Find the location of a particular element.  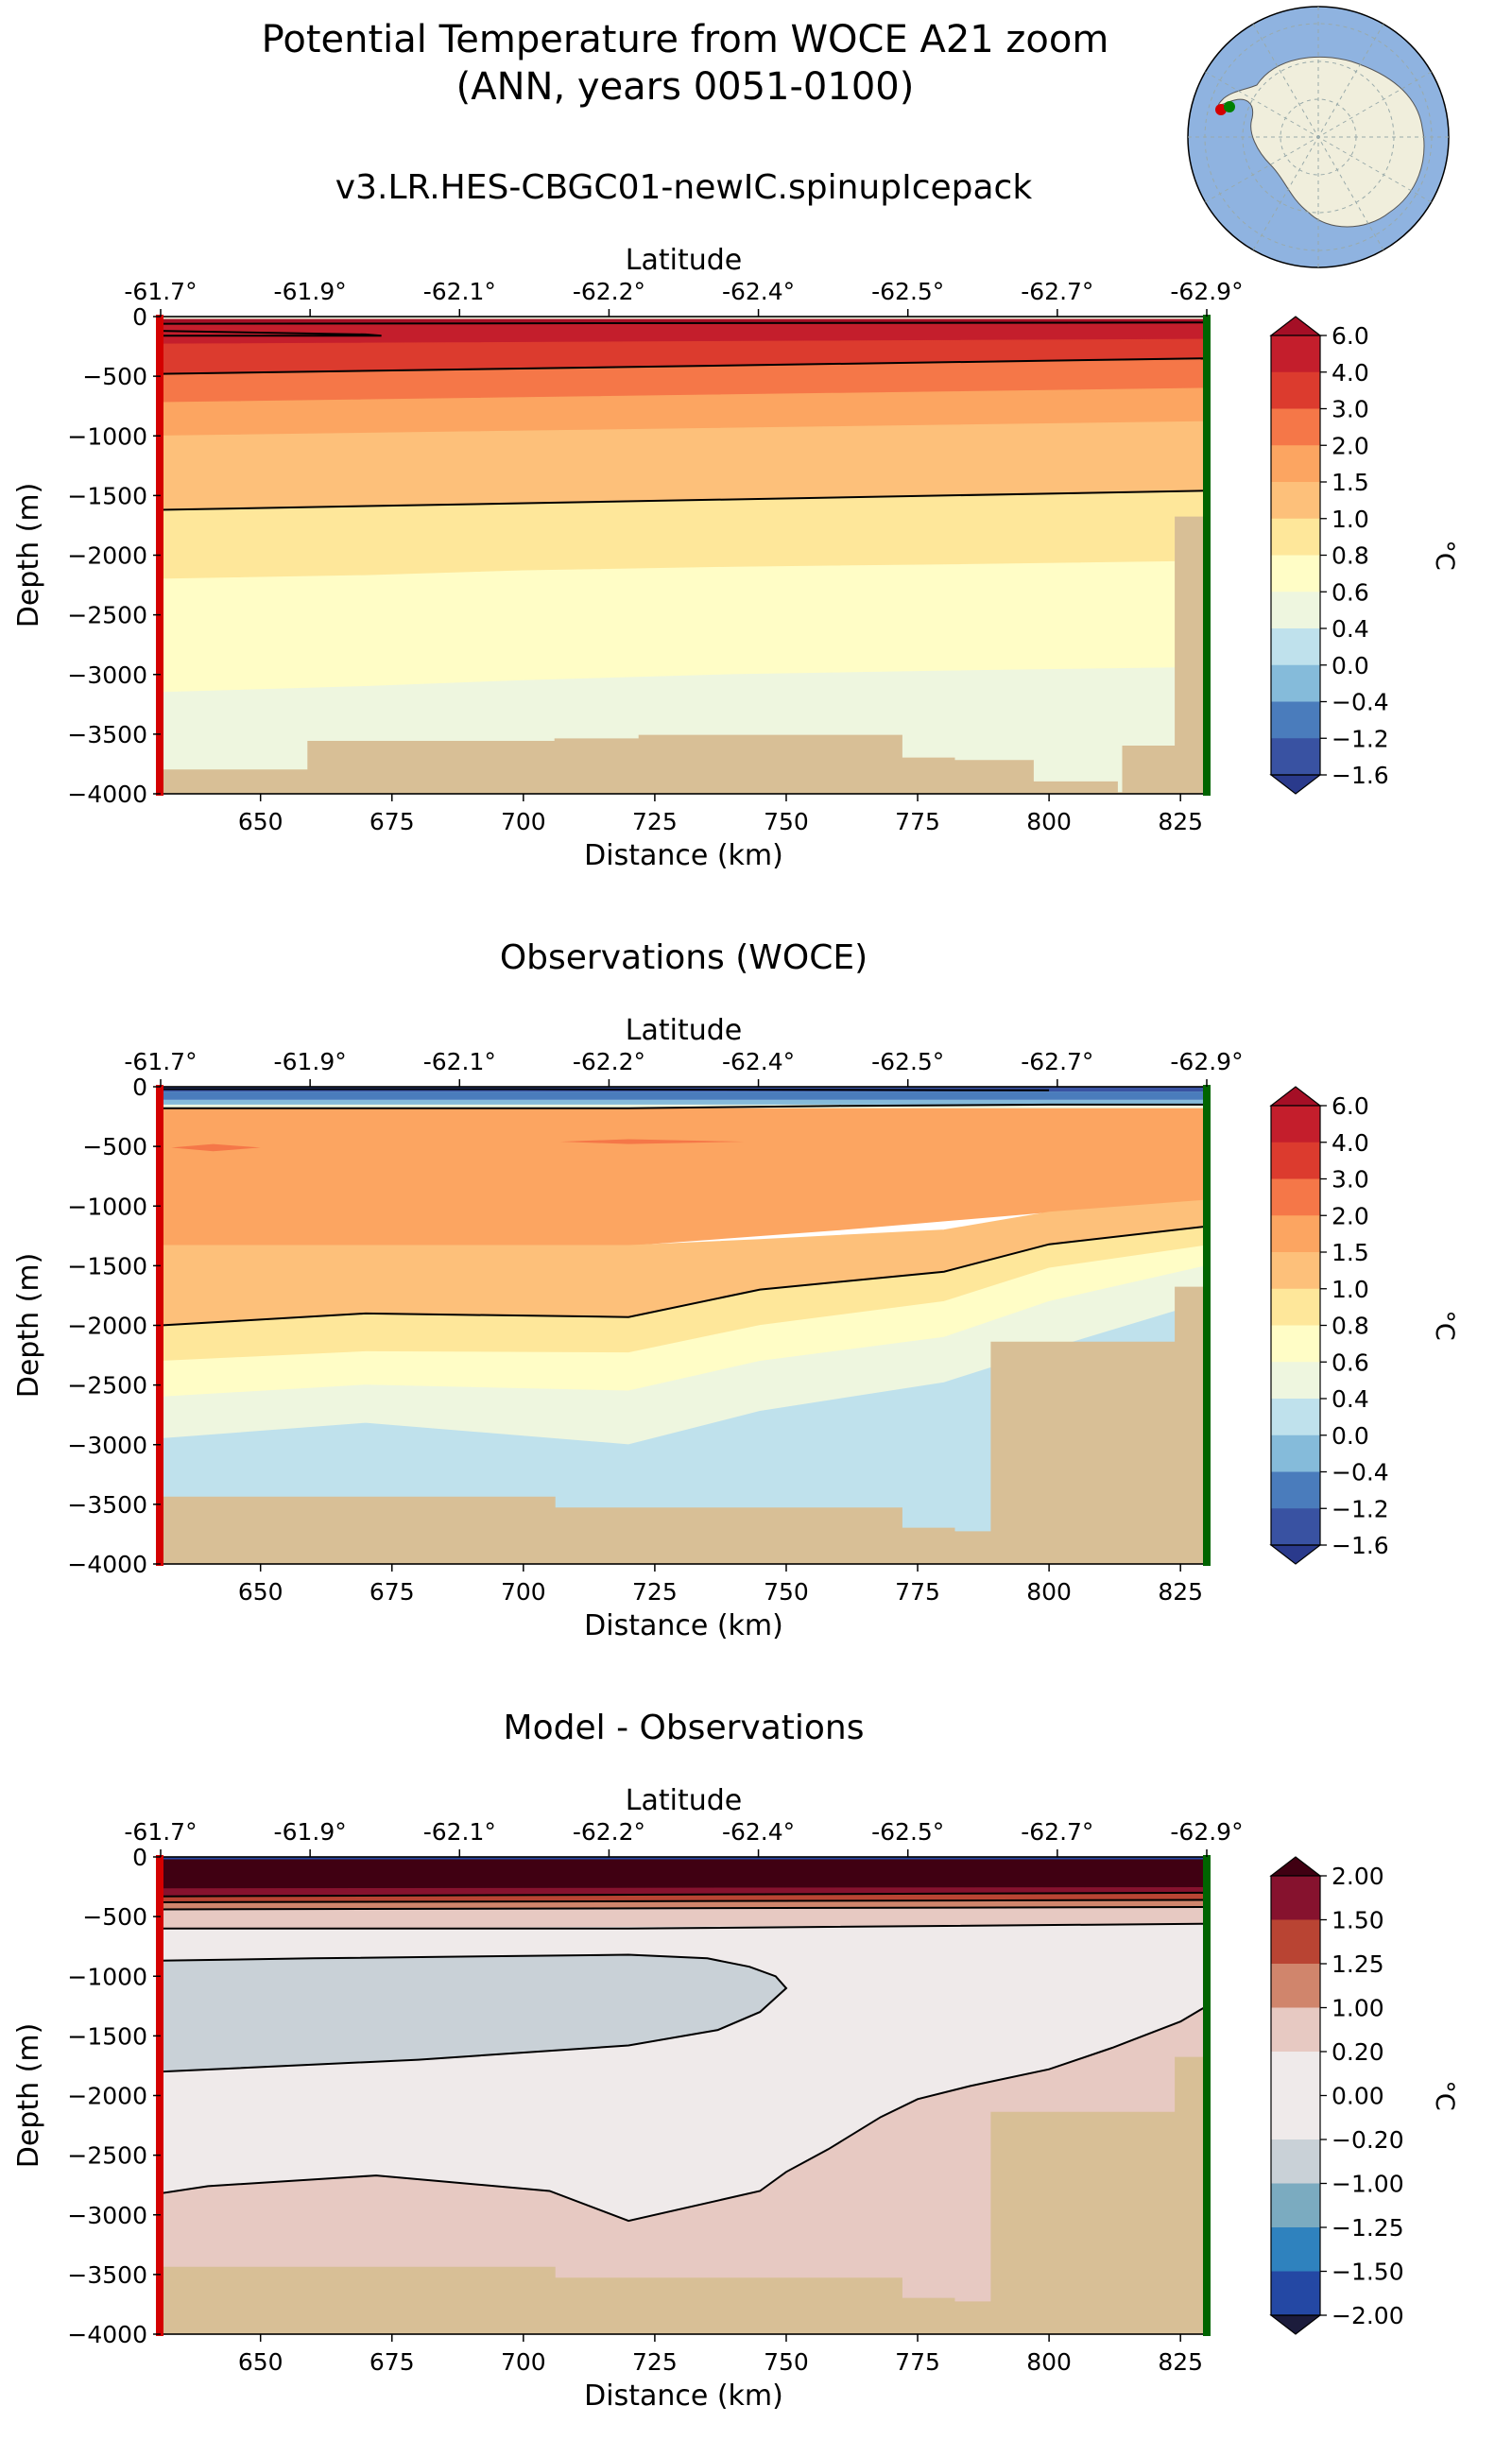

y-tick-label: −1500 is located at coordinates (107, 1266).